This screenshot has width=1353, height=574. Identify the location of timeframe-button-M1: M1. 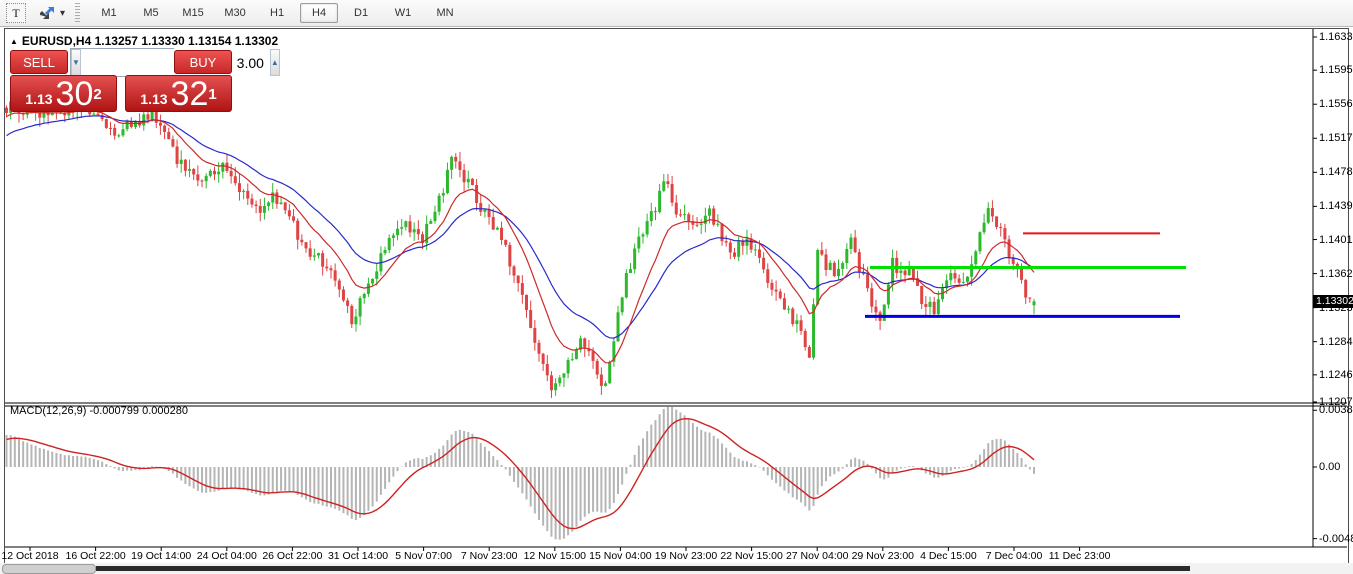
(109, 13).